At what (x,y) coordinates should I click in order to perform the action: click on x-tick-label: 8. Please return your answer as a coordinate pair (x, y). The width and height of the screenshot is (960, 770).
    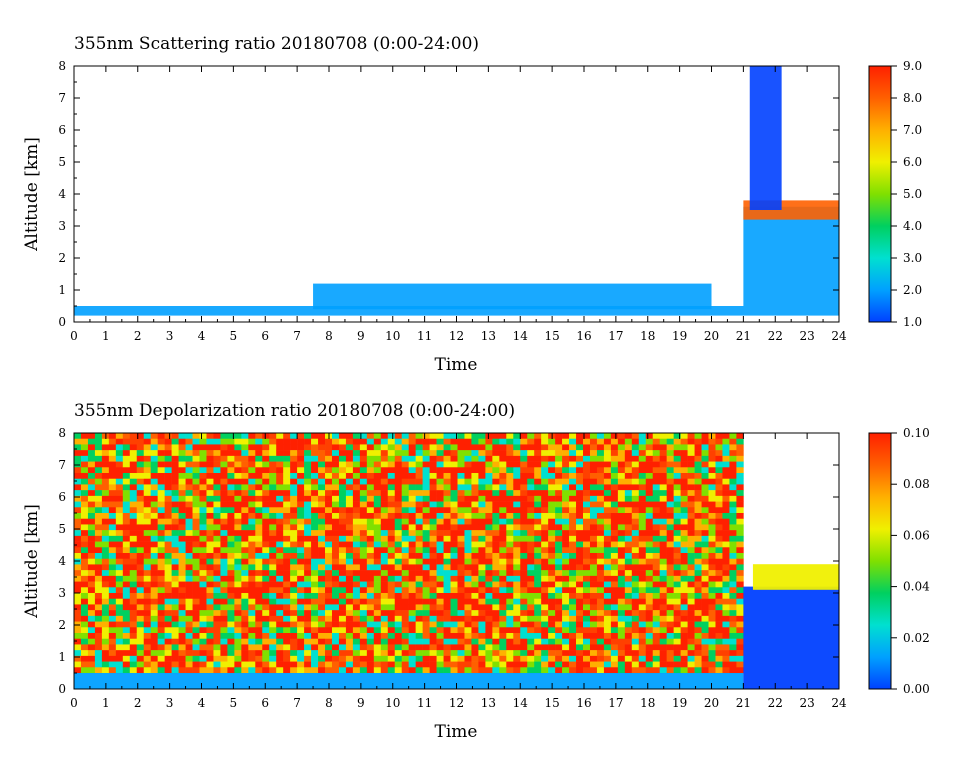
    Looking at the image, I should click on (329, 336).